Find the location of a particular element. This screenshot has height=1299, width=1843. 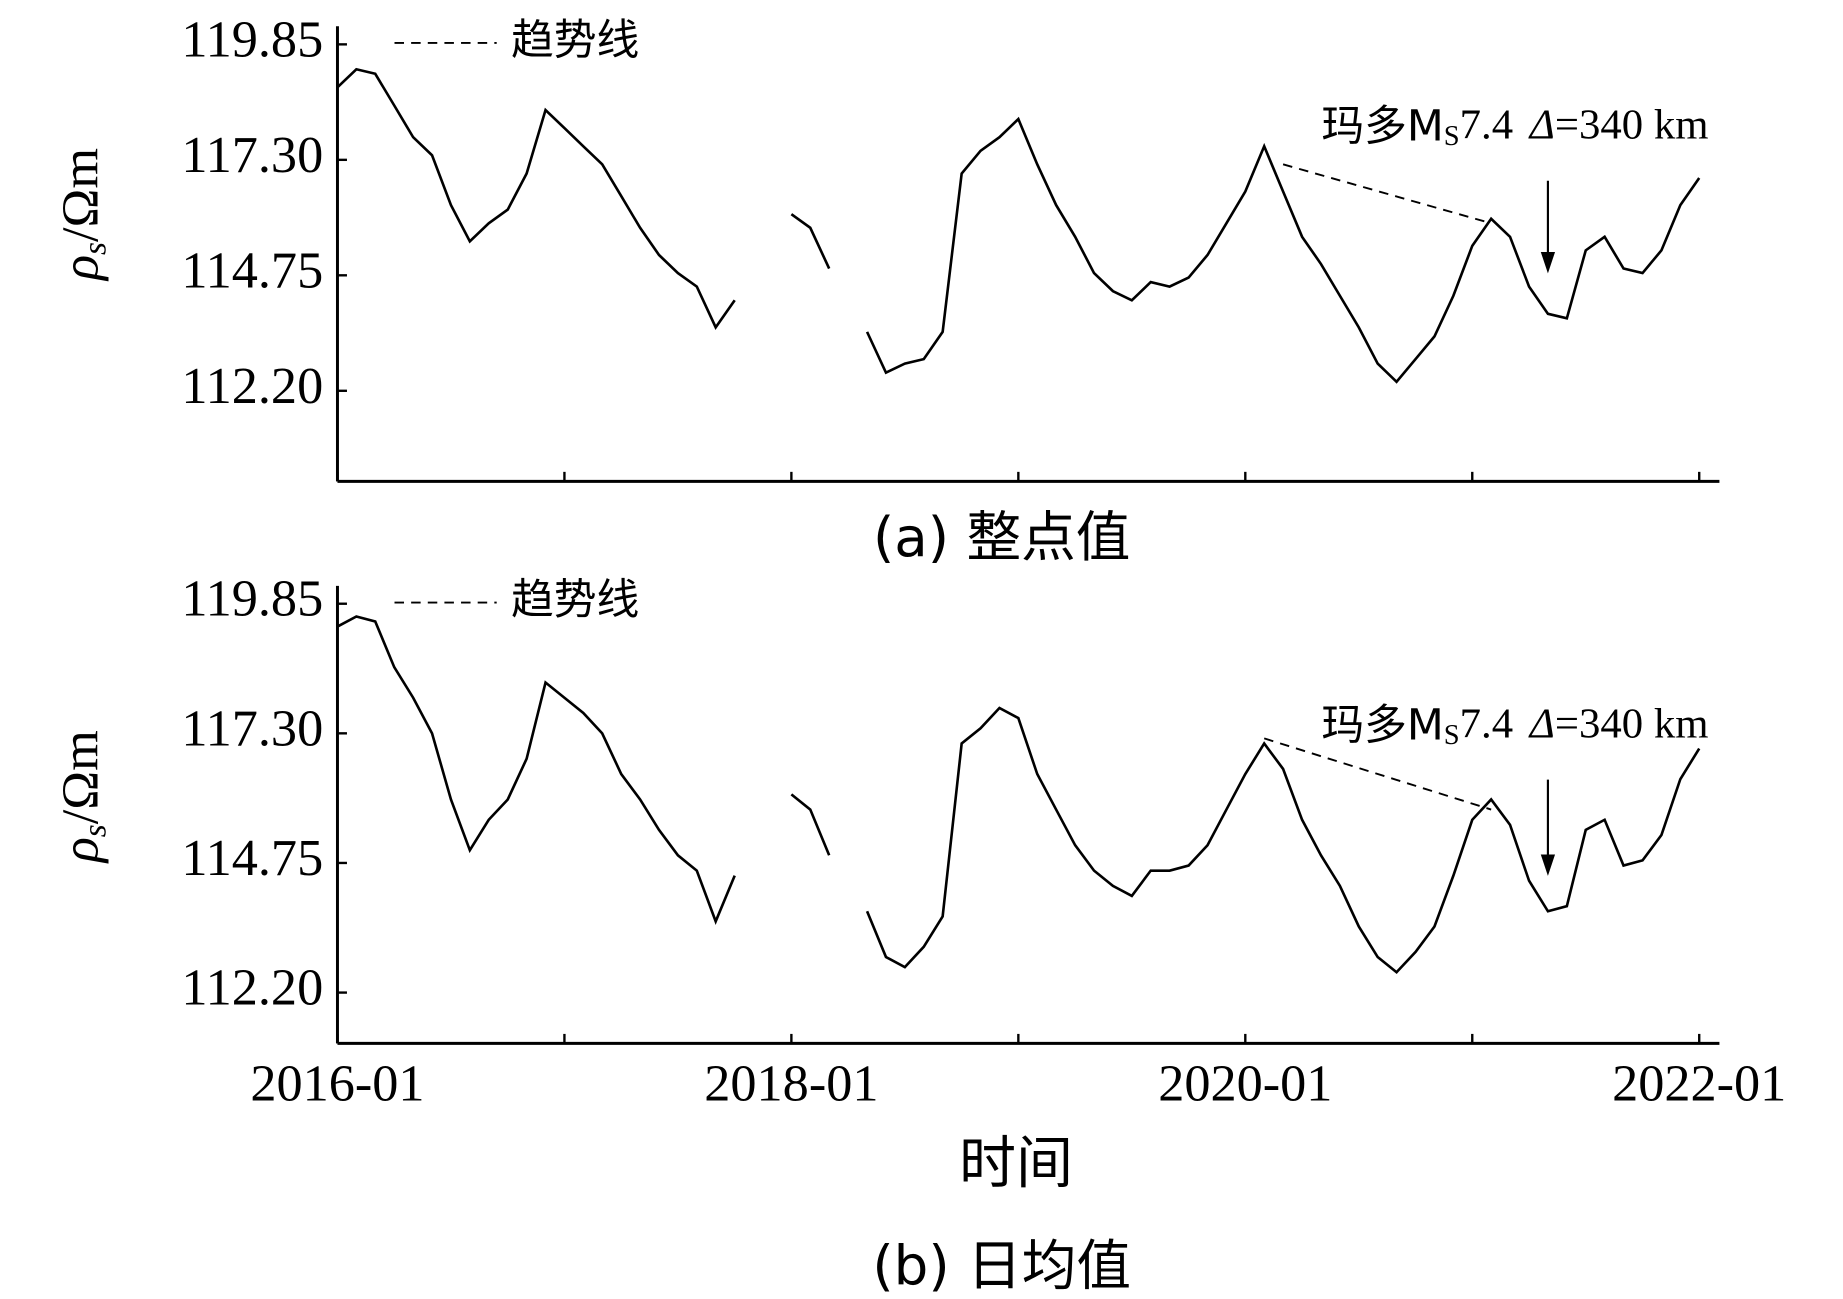

x-tick-label: 2018-01 is located at coordinates (791, 1084).